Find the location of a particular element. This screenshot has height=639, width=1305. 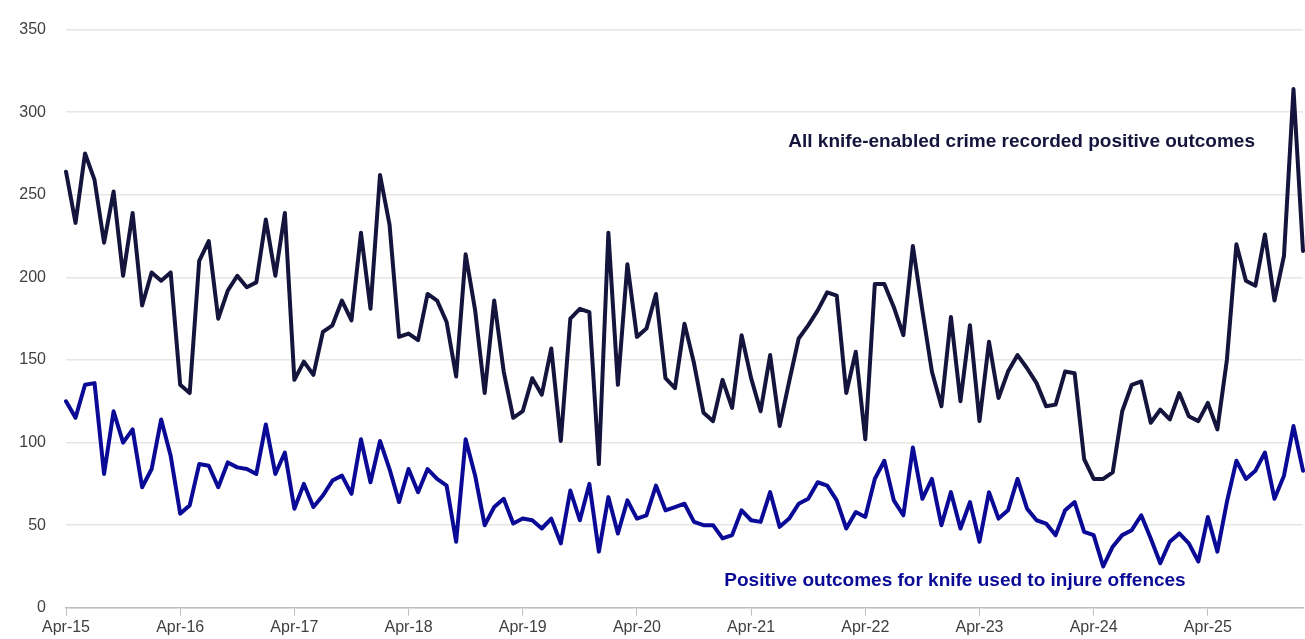

y-tick-label: 200 is located at coordinates (33, 276).